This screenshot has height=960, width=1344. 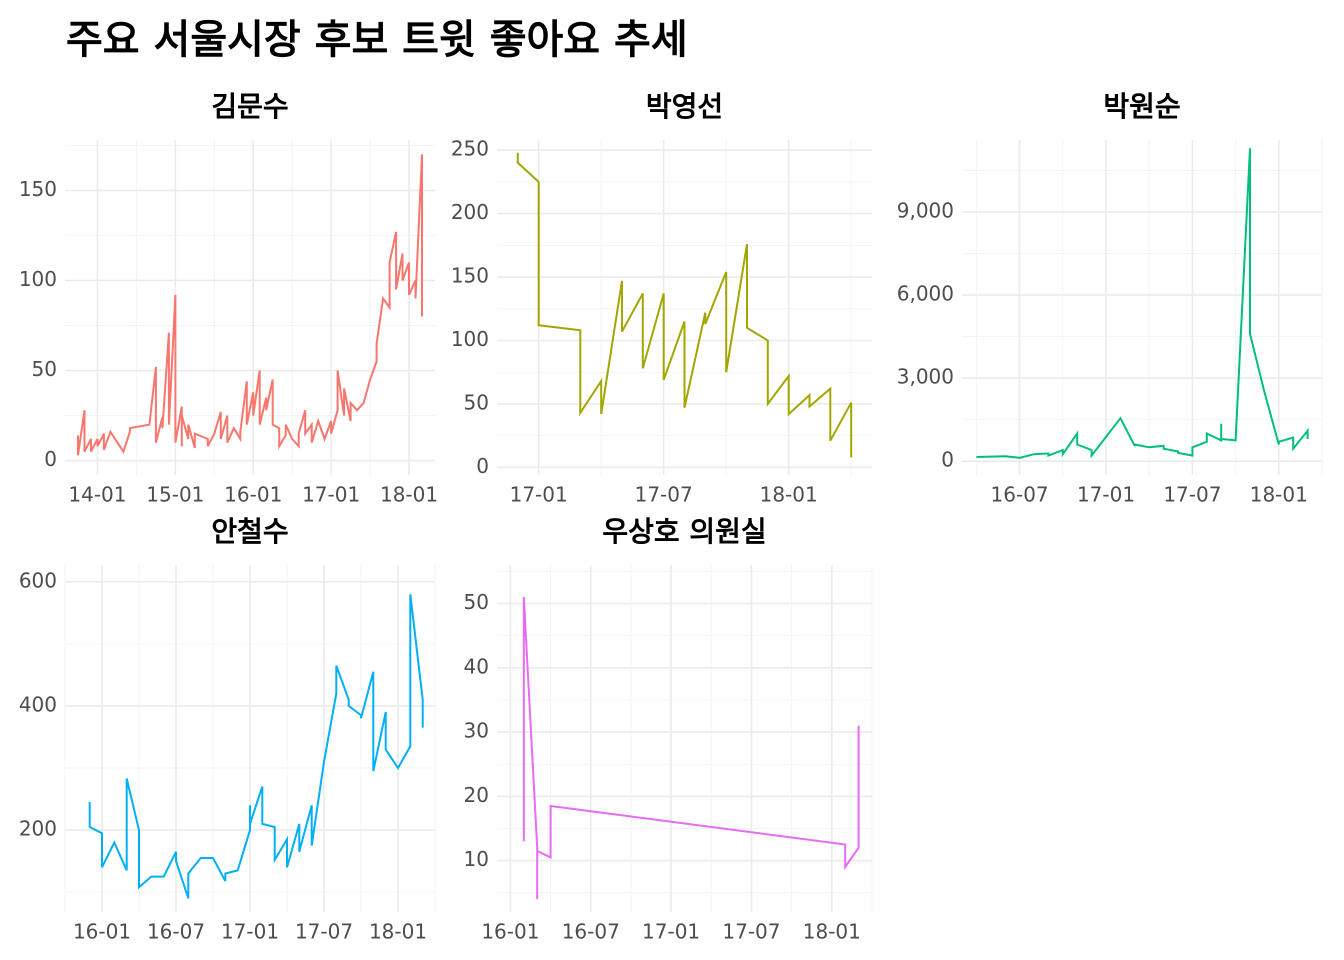 I want to click on panel-title: 박원순, so click(x=1141, y=106).